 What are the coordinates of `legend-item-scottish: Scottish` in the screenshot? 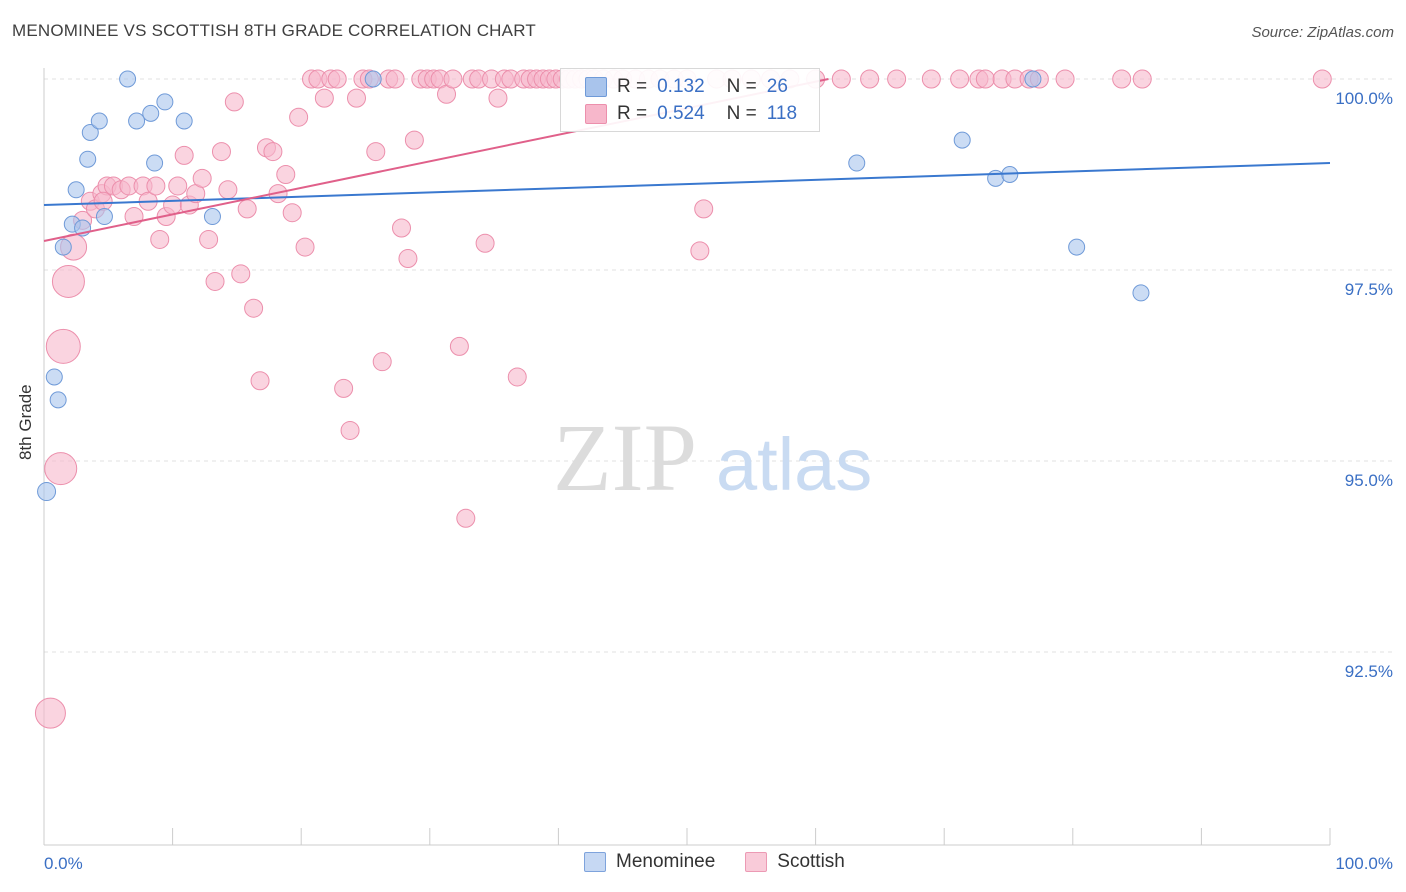 It's located at (795, 862).